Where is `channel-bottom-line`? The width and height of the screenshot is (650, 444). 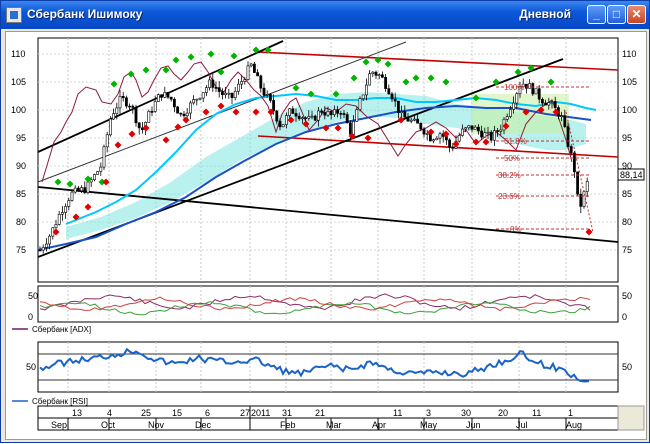
channel-bottom-line is located at coordinates (438, 146).